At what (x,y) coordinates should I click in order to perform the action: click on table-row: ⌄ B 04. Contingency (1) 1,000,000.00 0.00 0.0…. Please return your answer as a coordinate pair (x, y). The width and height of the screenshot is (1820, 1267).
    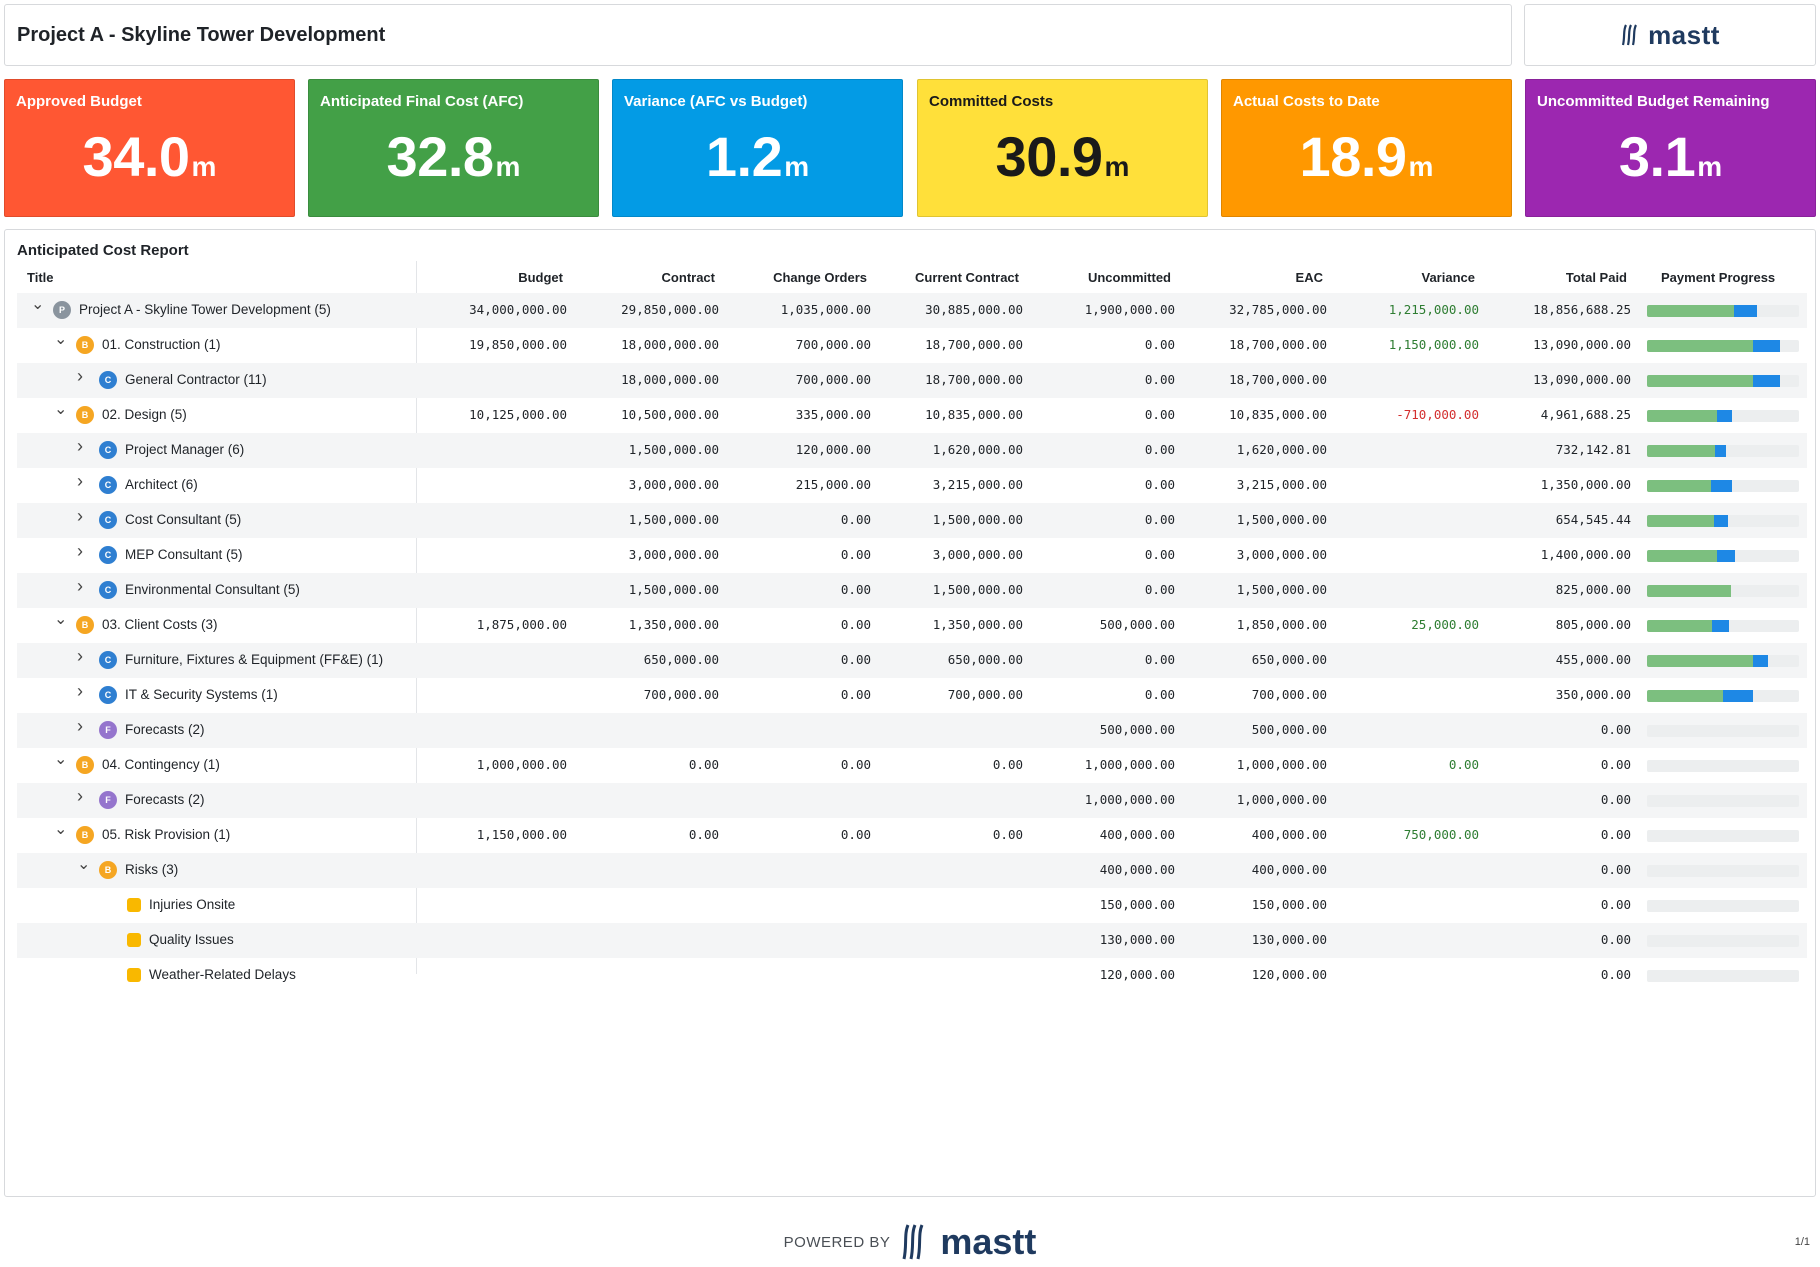
    Looking at the image, I should click on (912, 765).